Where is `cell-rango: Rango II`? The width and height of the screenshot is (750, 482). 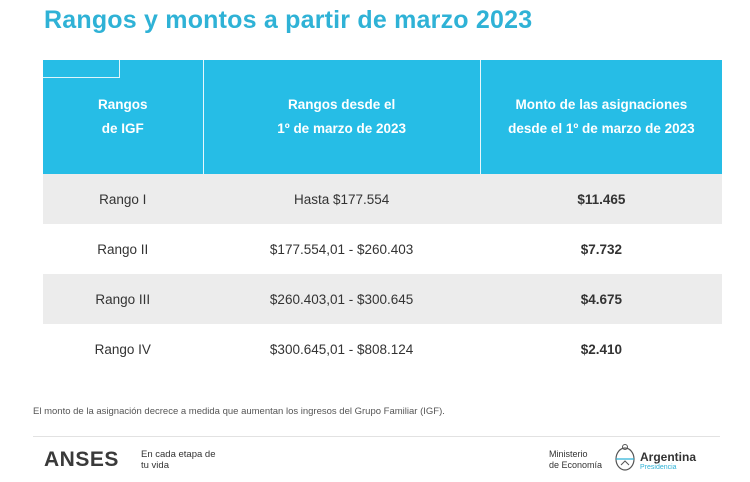 cell-rango: Rango II is located at coordinates (123, 249).